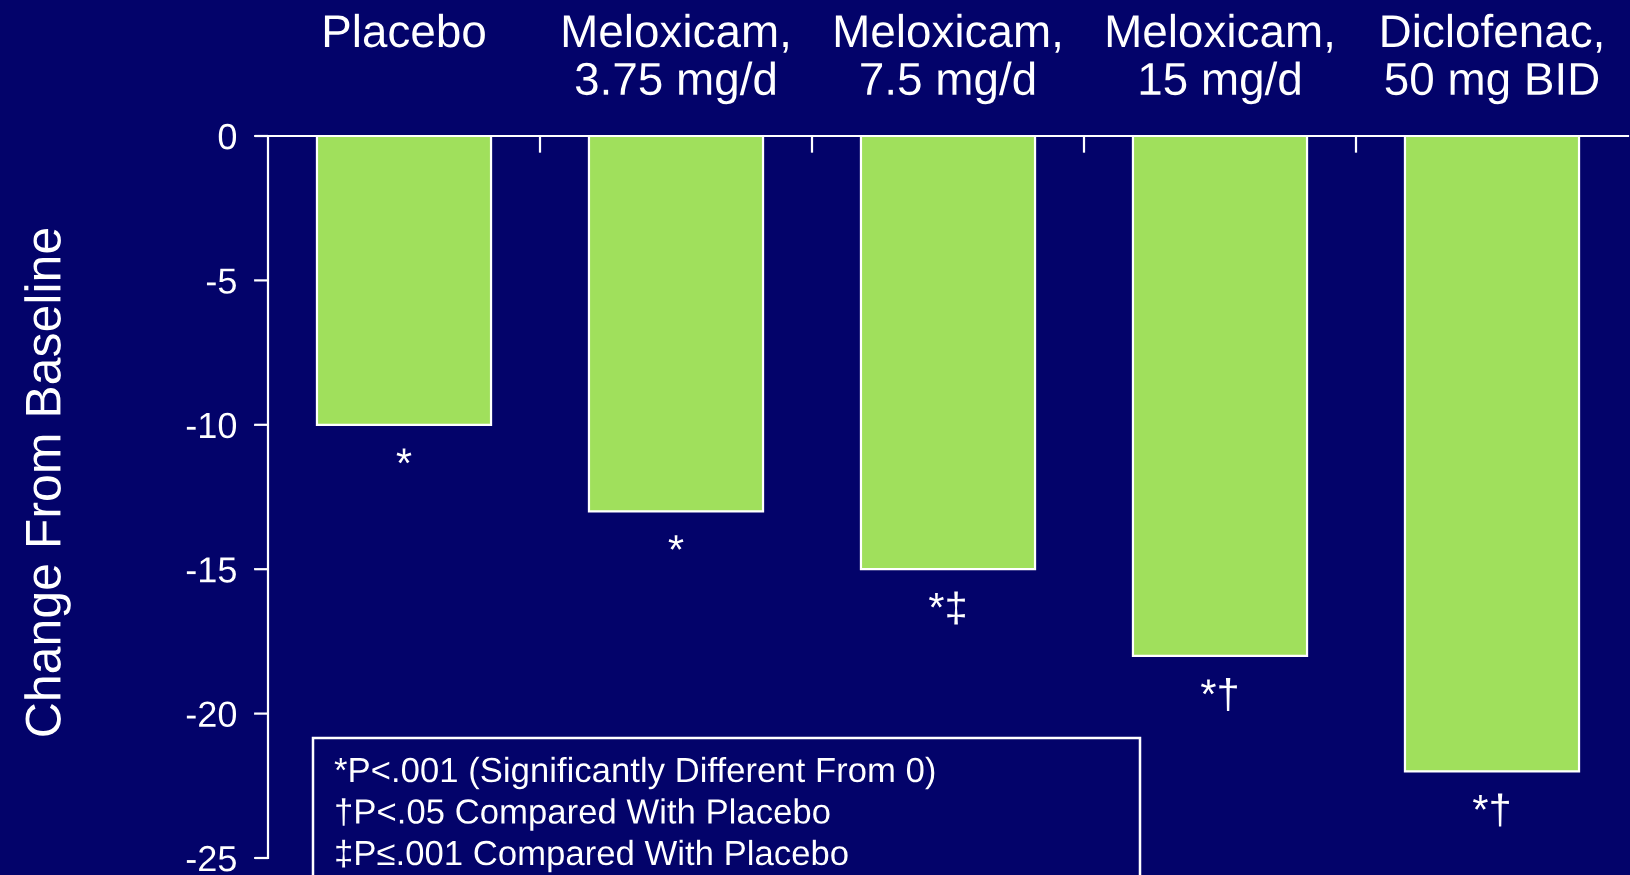 The height and width of the screenshot is (875, 1630). What do you see at coordinates (227, 136) in the screenshot?
I see `y-tick-label: 0` at bounding box center [227, 136].